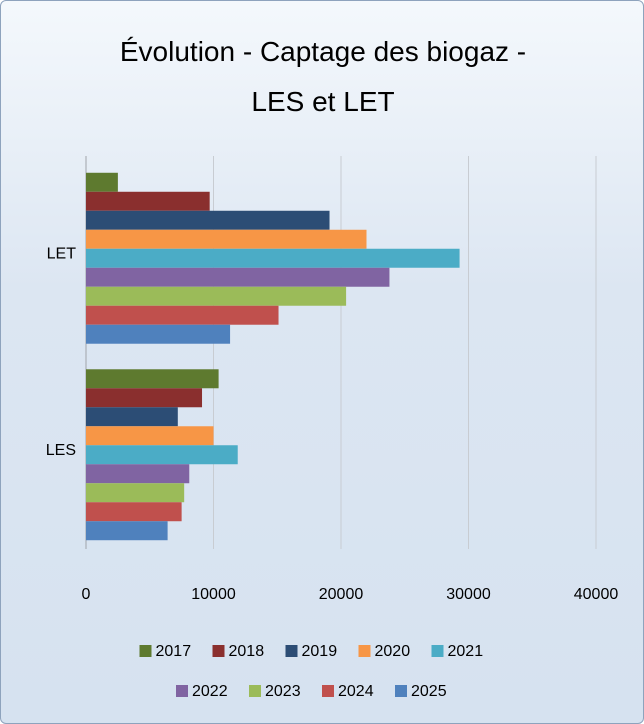  Describe the element at coordinates (429, 691) in the screenshot. I see `legend-label: 2025` at that location.